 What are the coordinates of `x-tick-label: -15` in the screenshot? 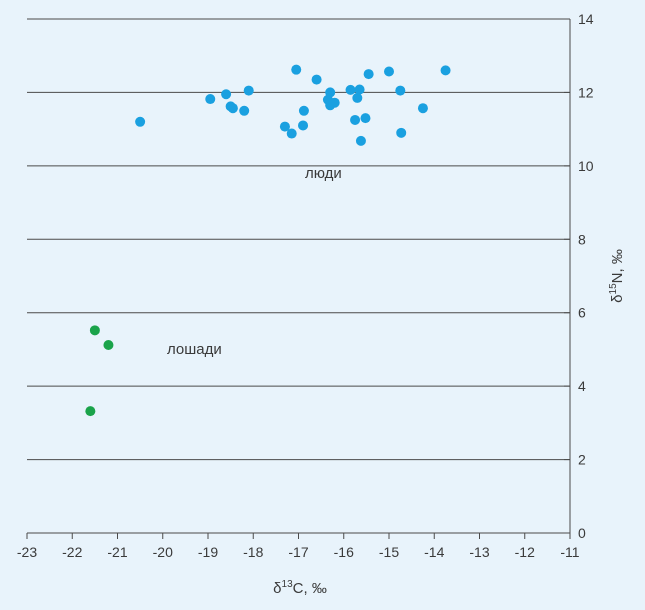 It's located at (389, 552).